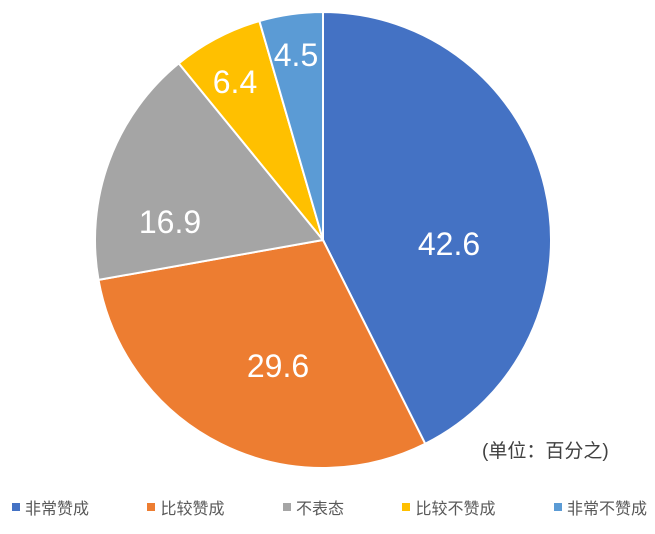 The height and width of the screenshot is (534, 655). I want to click on legend-item-0: 非常赞成, so click(50, 507).